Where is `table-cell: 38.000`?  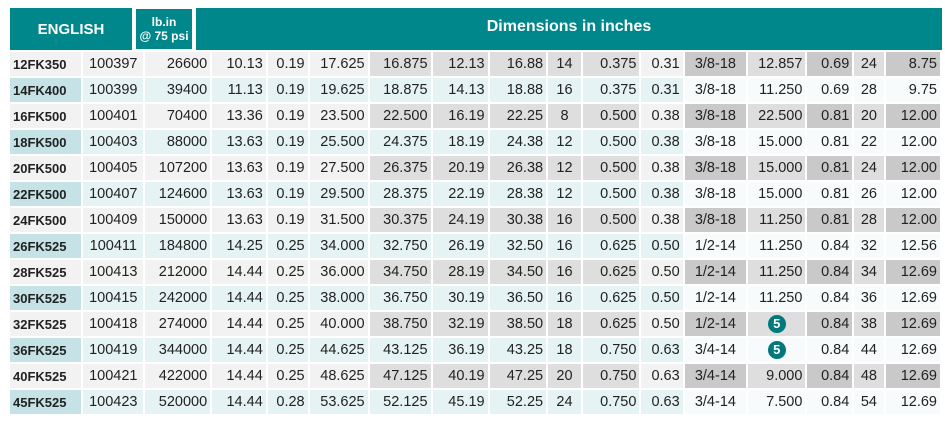 table-cell: 38.000 is located at coordinates (338, 298).